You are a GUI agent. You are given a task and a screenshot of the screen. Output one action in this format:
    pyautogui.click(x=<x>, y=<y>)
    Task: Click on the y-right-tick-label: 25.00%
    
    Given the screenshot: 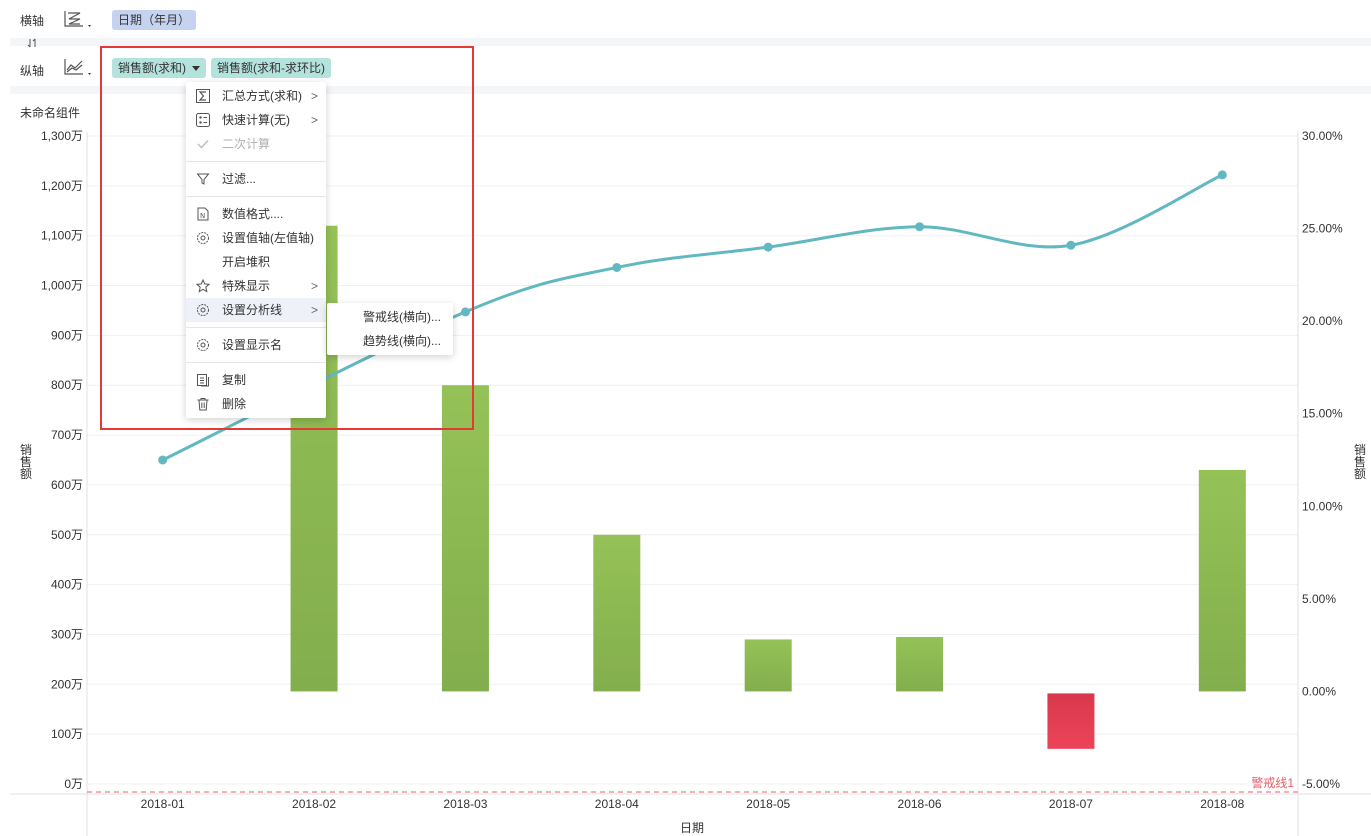 What is the action you would take?
    pyautogui.click(x=1322, y=229)
    